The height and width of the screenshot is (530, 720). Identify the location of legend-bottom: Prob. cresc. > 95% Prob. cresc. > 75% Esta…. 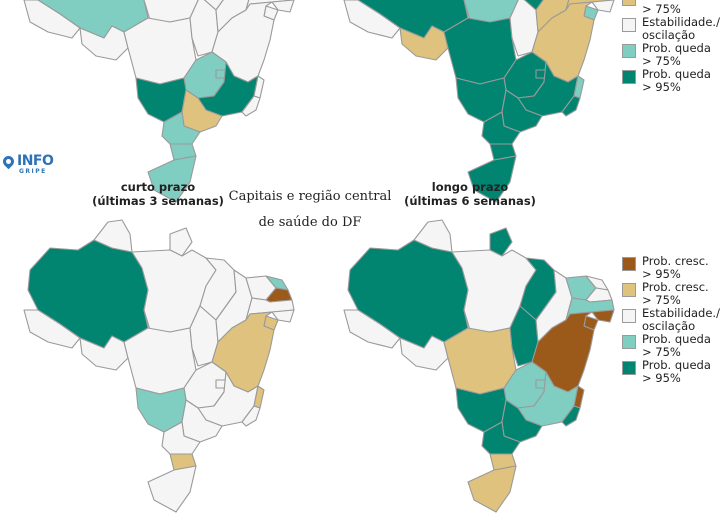
(671, 320).